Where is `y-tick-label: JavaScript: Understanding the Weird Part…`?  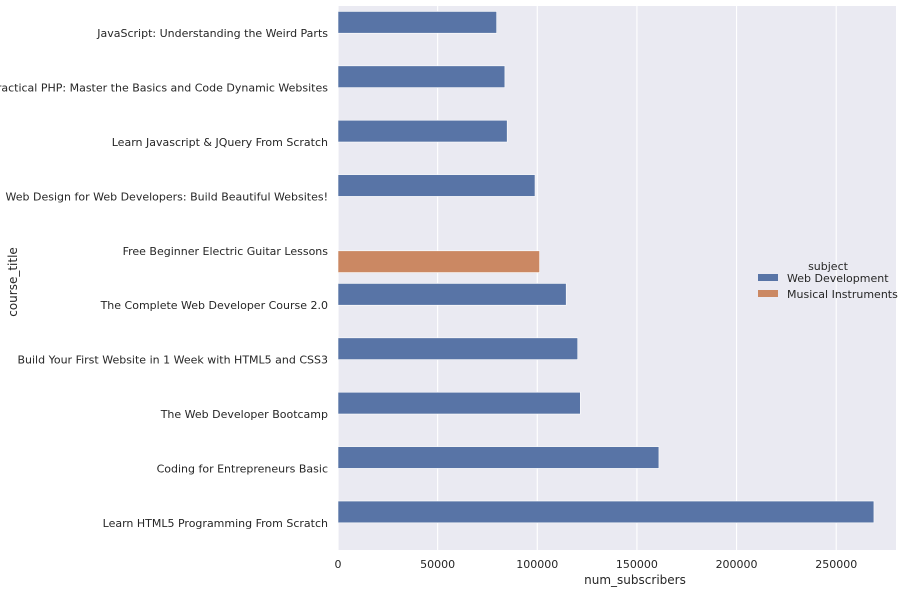 y-tick-label: JavaScript: Understanding the Weird Part… is located at coordinates (212, 33).